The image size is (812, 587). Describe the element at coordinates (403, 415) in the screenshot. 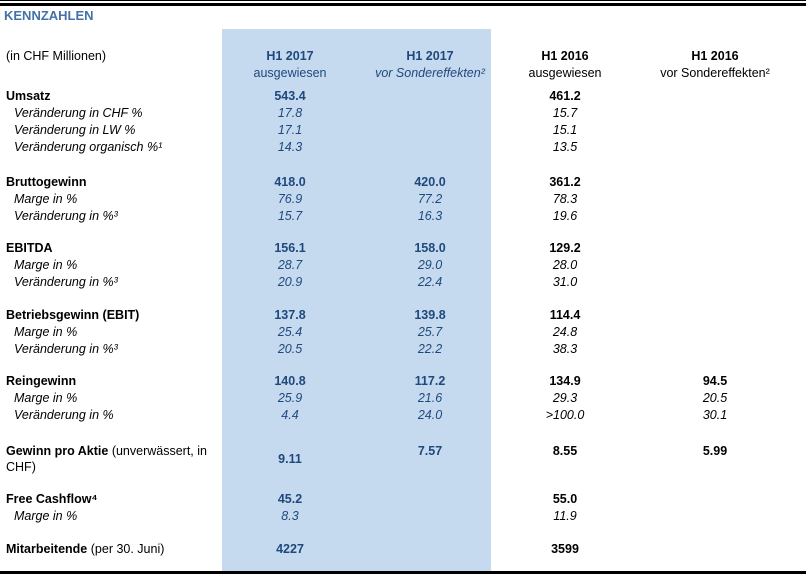

I see `table-row-rein-veraenderung: Veränderung in % 4.4 24.0 >100.0 30.1` at that location.